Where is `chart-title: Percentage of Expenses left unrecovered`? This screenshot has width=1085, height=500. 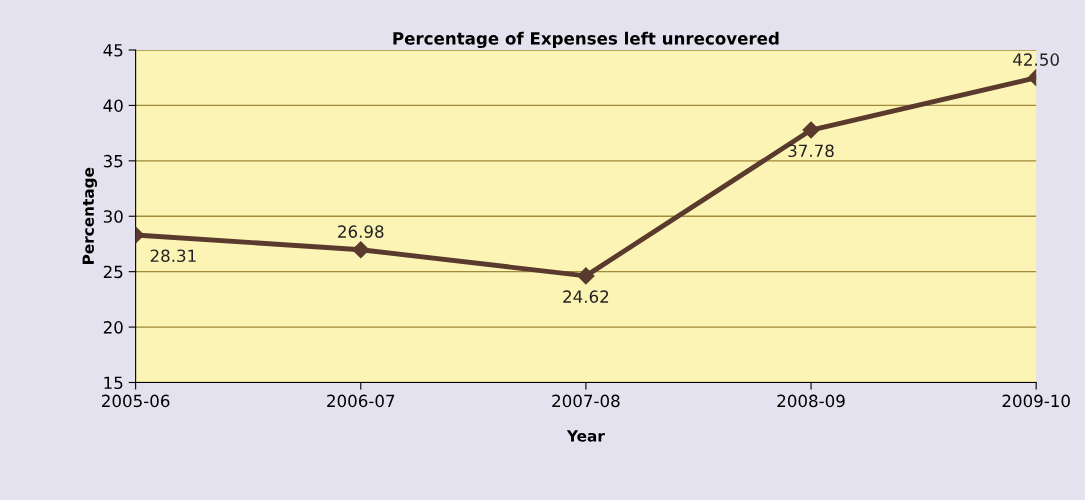 chart-title: Percentage of Expenses left unrecovered is located at coordinates (586, 40).